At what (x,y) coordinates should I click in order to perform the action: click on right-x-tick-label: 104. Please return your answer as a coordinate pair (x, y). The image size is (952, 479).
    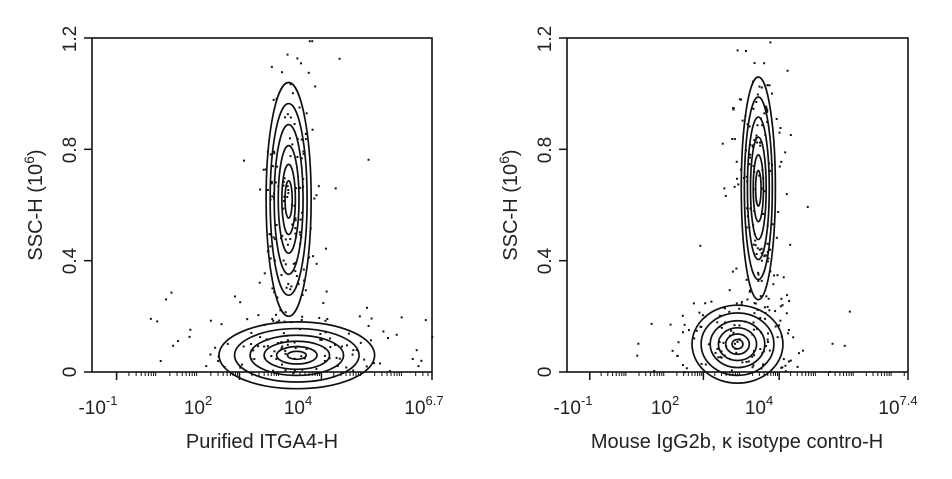
    Looking at the image, I should click on (759, 406).